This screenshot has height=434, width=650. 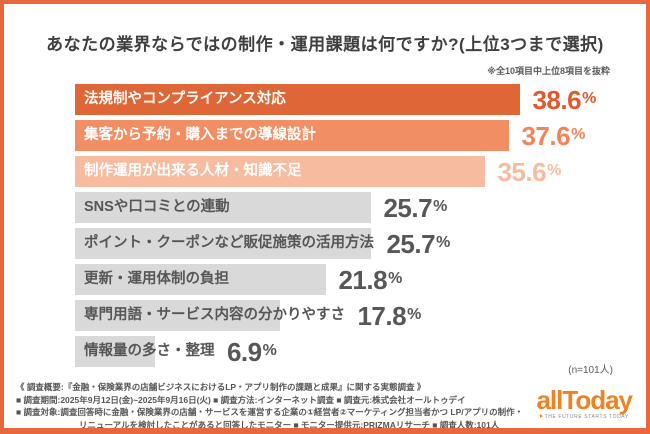 What do you see at coordinates (584, 417) in the screenshot?
I see `logo-tagline: THE FUTURE STARTS TODAY` at bounding box center [584, 417].